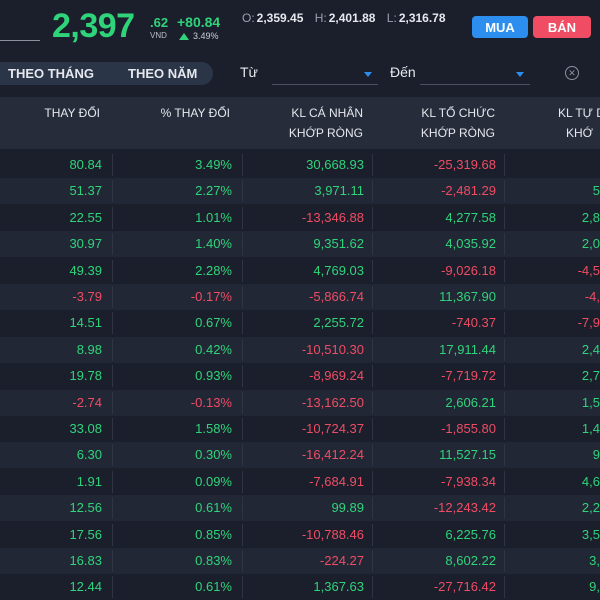  I want to click on cell-proprietary-net: 2,8, so click(590, 217).